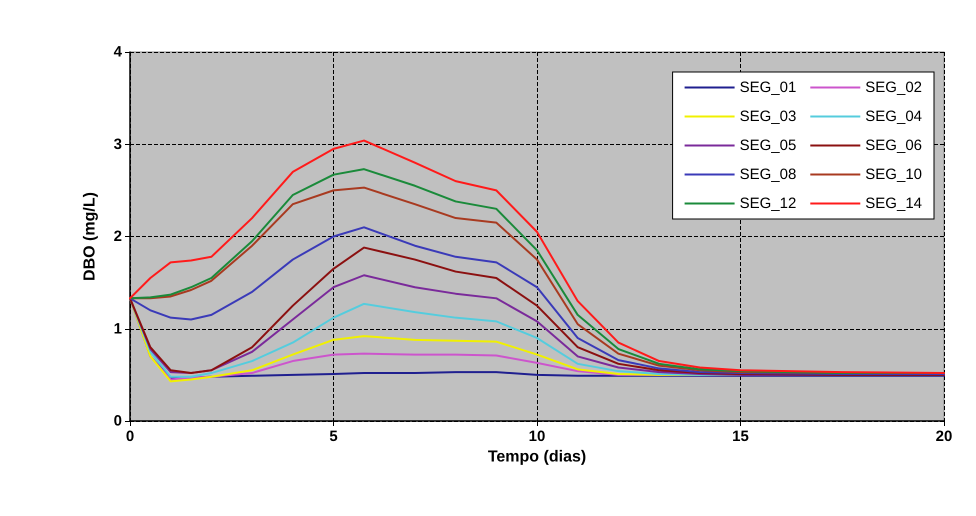 The height and width of the screenshot is (516, 976). Describe the element at coordinates (768, 87) in the screenshot. I see `legend-label: SEG_01` at that location.